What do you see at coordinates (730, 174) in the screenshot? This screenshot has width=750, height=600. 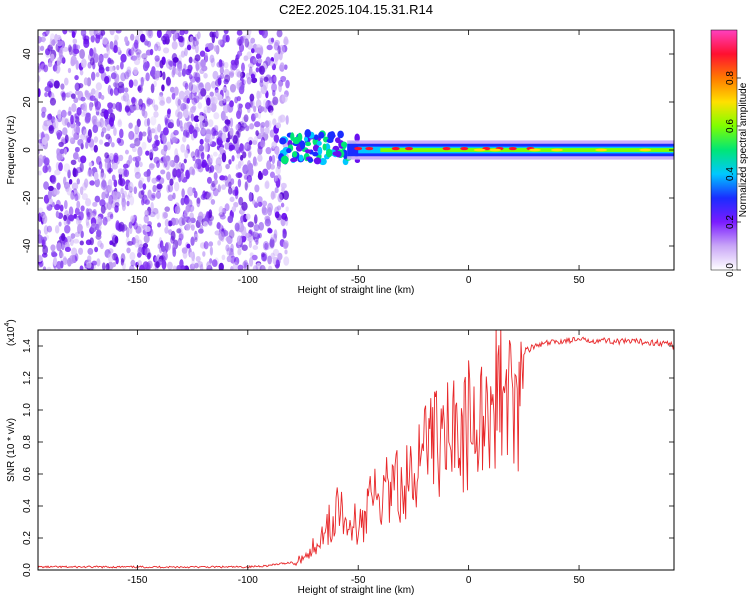 I see `colorbar-tick-label: 0.4` at bounding box center [730, 174].